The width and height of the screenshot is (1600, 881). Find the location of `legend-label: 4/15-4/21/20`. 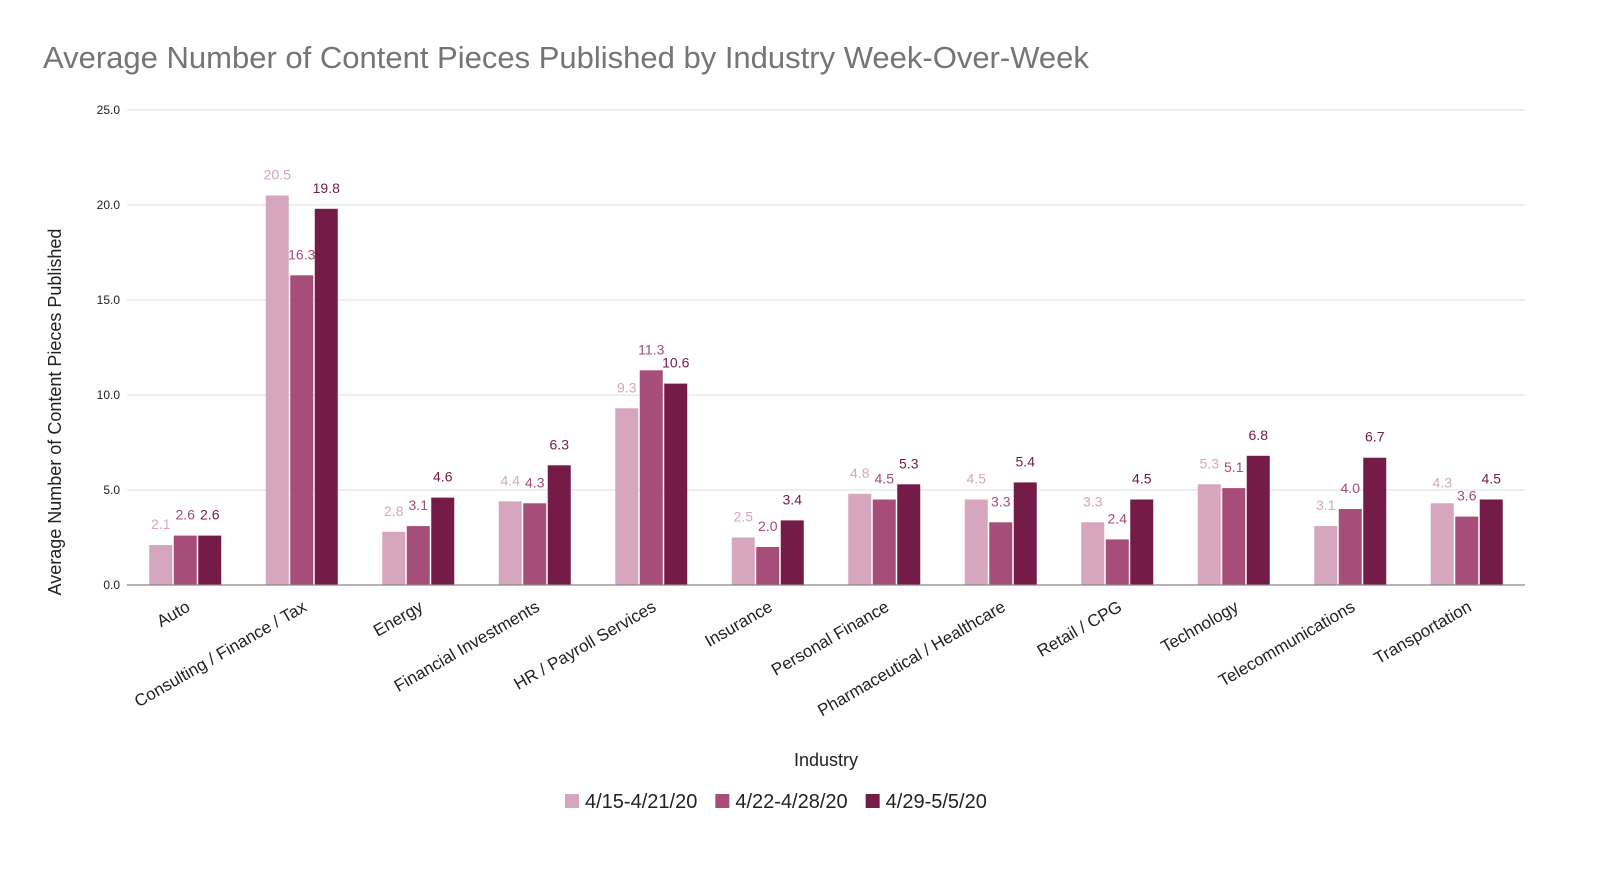

legend-label: 4/15-4/21/20 is located at coordinates (641, 802).